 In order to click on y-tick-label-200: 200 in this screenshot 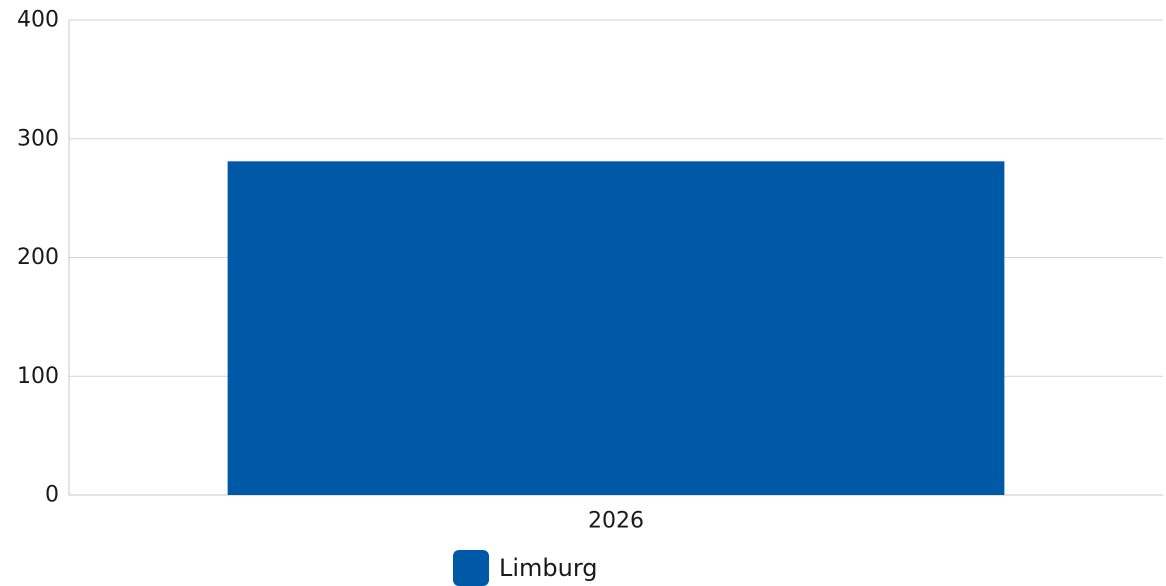, I will do `click(38, 257)`.